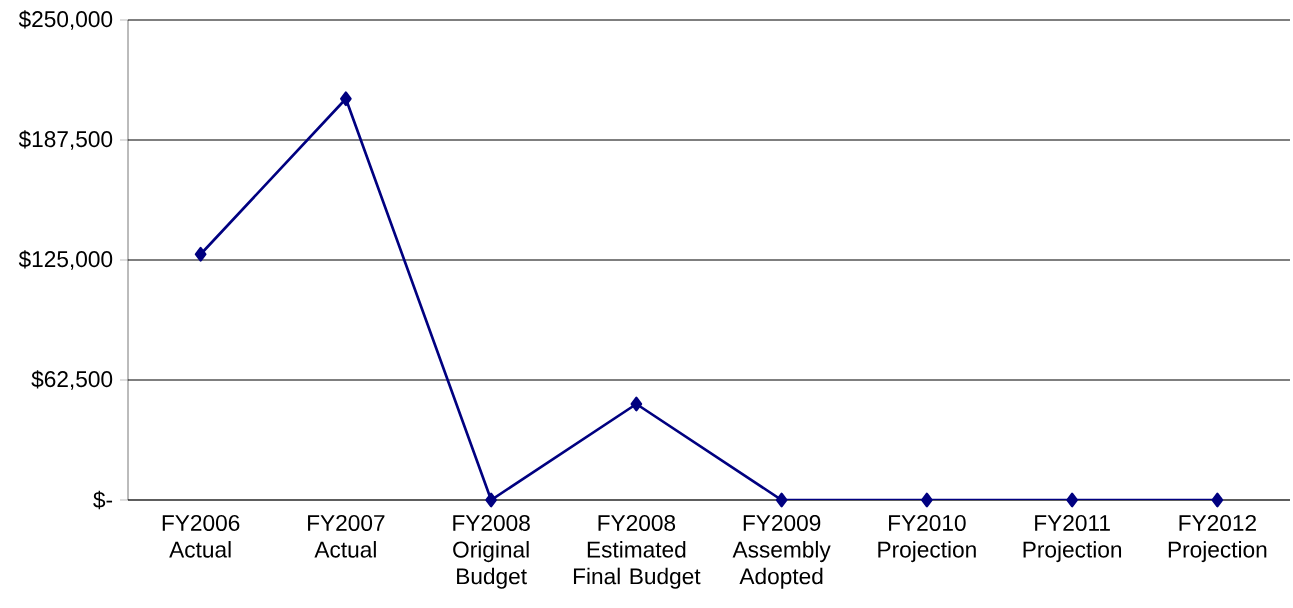 The image size is (1293, 608). Describe the element at coordinates (491, 551) in the screenshot. I see `x-tick-label: FY2008 Original Budget` at that location.